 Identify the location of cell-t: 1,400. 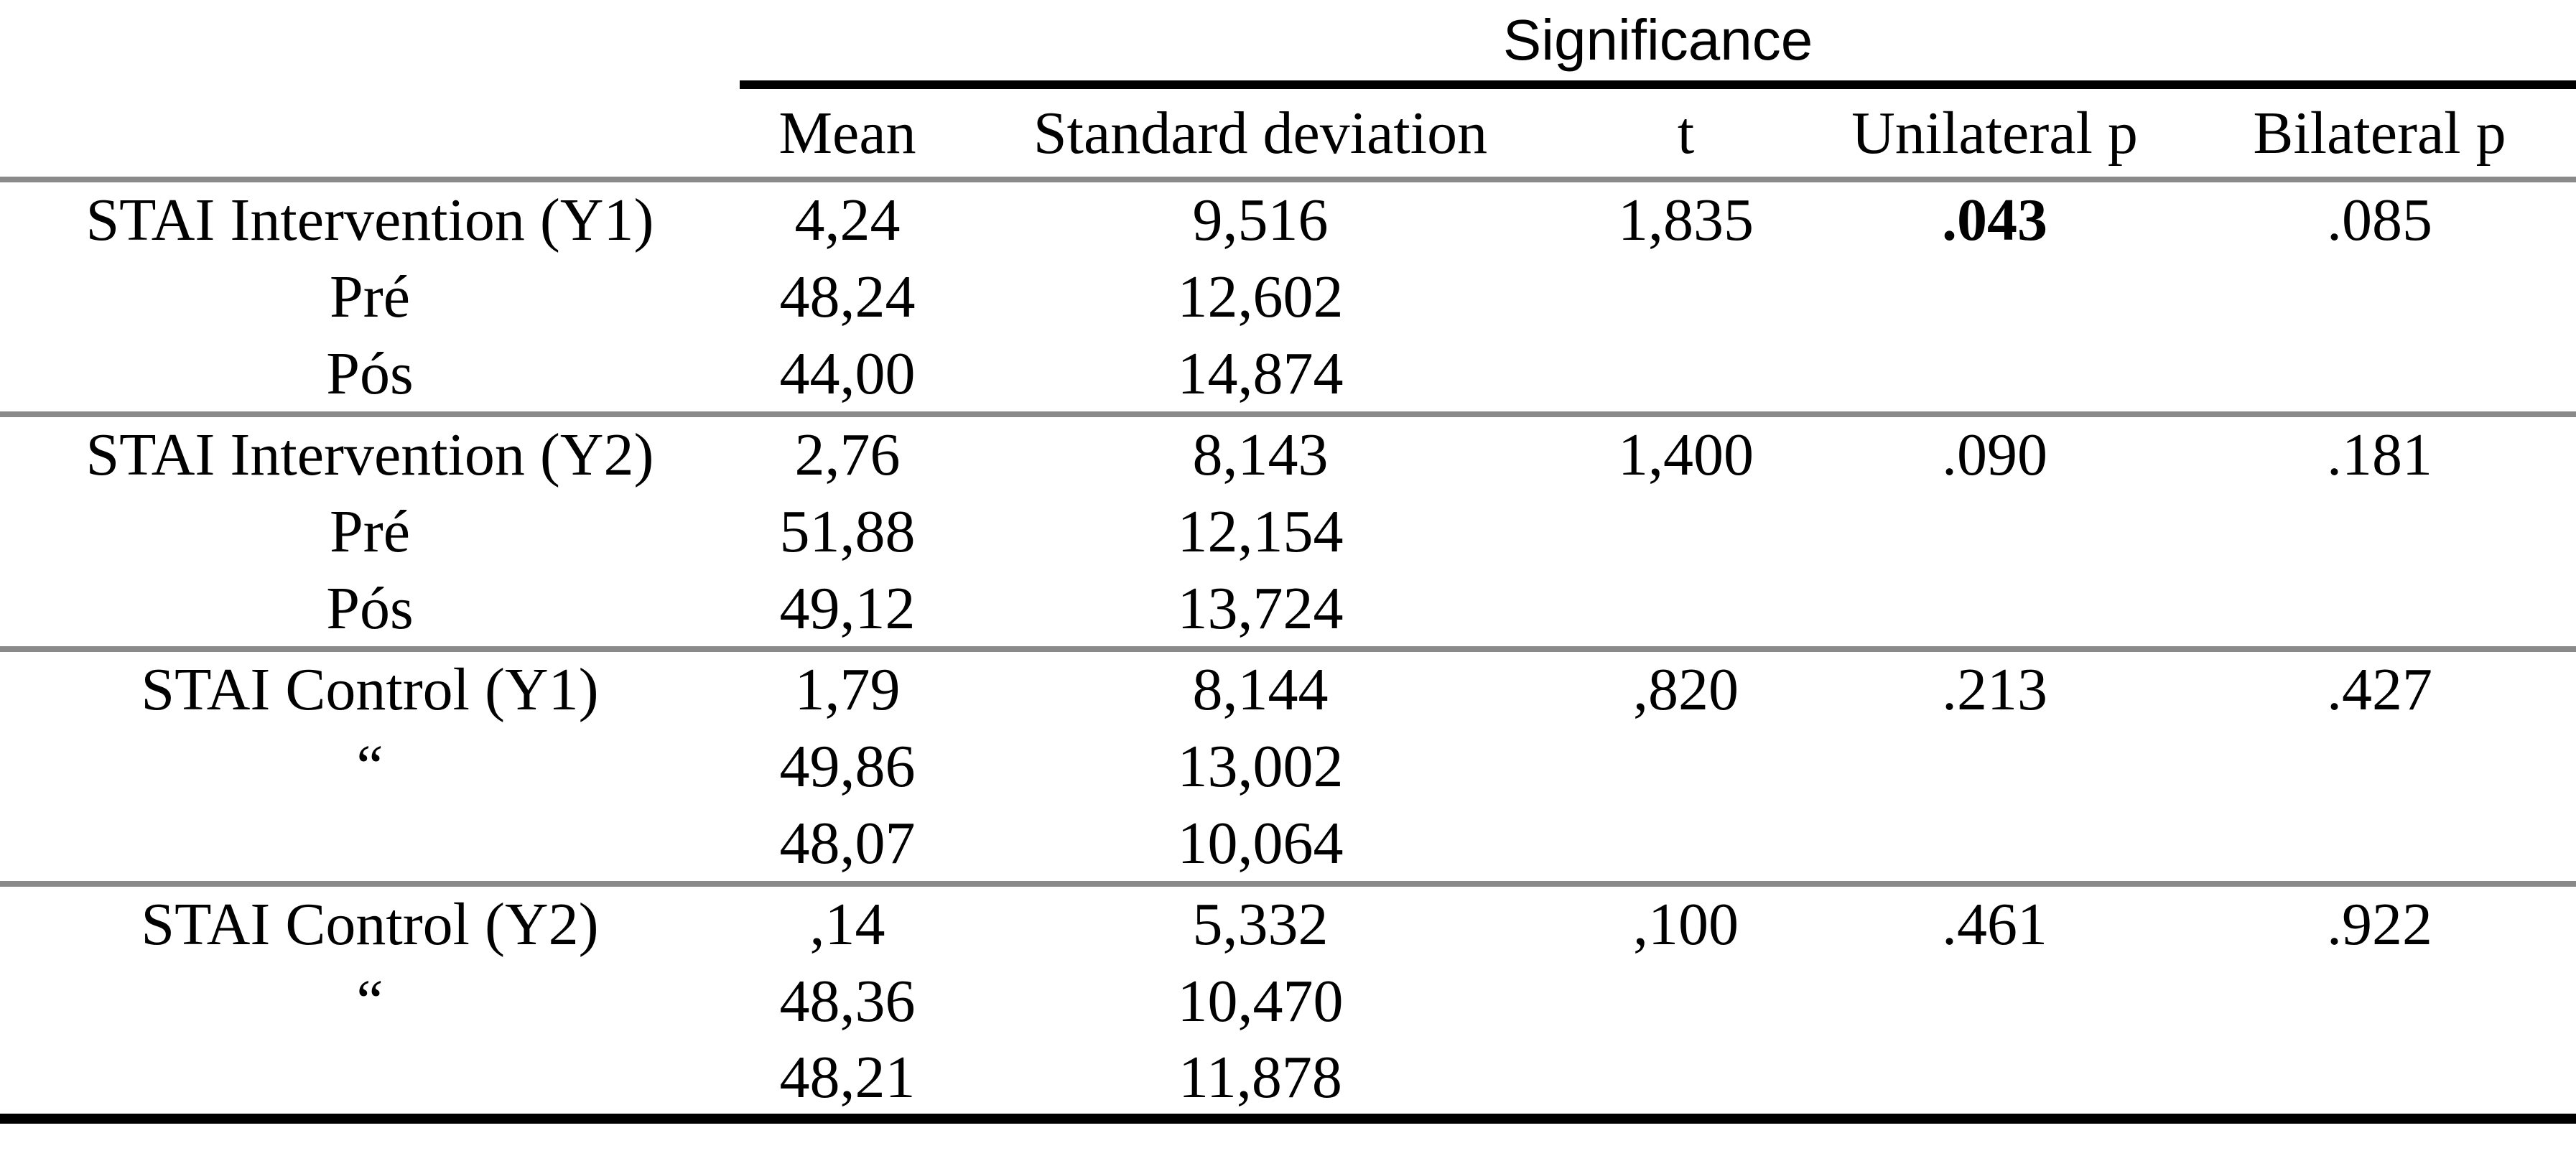
(1686, 454).